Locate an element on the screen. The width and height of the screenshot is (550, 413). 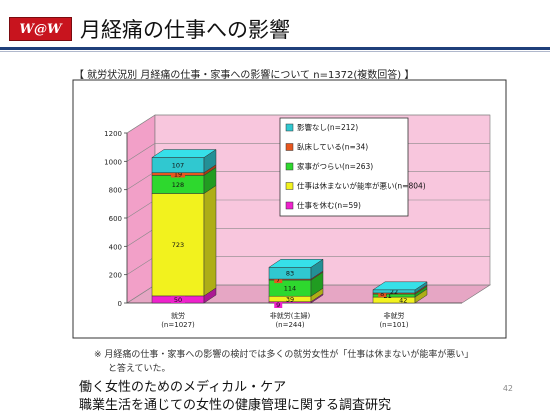
legend-label: 臥床している(n=34) is located at coordinates (332, 147).